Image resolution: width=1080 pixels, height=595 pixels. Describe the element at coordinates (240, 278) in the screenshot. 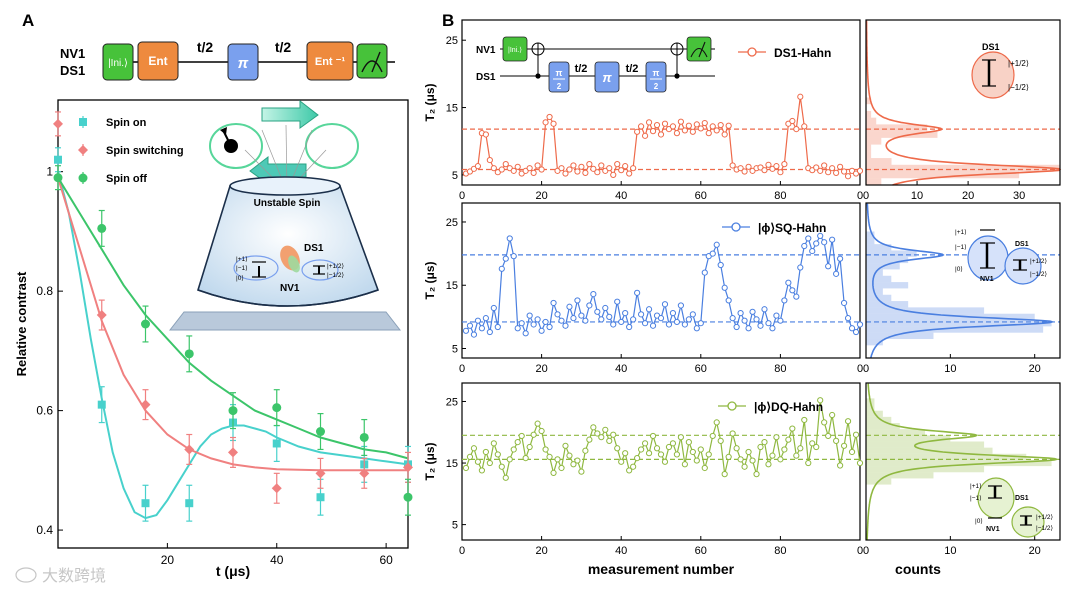

I see `svg-text: |0⟩` at that location.